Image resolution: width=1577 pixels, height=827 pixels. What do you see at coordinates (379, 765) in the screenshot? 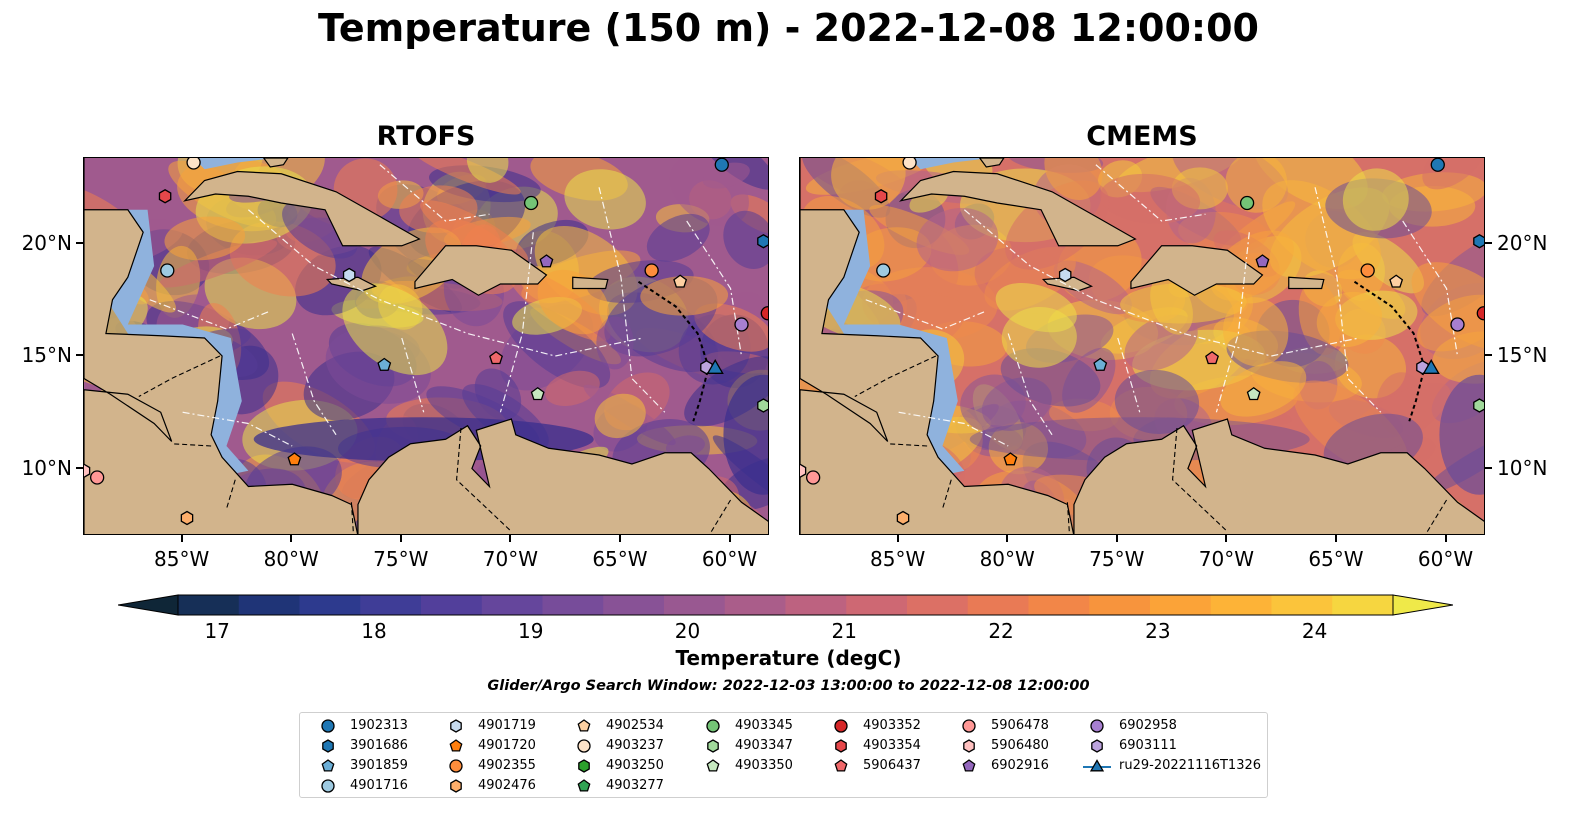
I see `legend-label: 3901859` at bounding box center [379, 765].